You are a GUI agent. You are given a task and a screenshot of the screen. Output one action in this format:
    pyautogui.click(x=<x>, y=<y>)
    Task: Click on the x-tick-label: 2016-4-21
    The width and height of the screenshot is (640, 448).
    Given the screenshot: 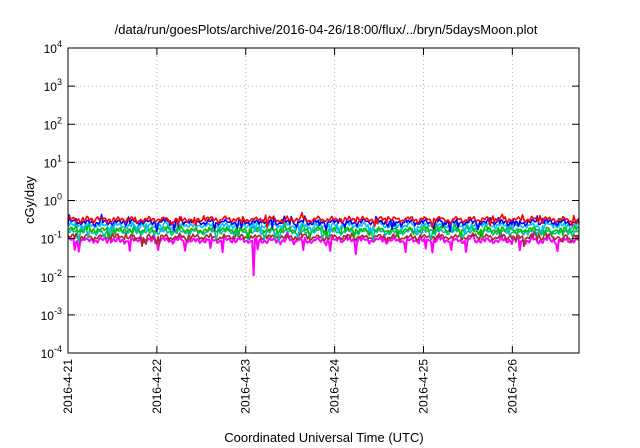 What is the action you would take?
    pyautogui.click(x=68, y=386)
    